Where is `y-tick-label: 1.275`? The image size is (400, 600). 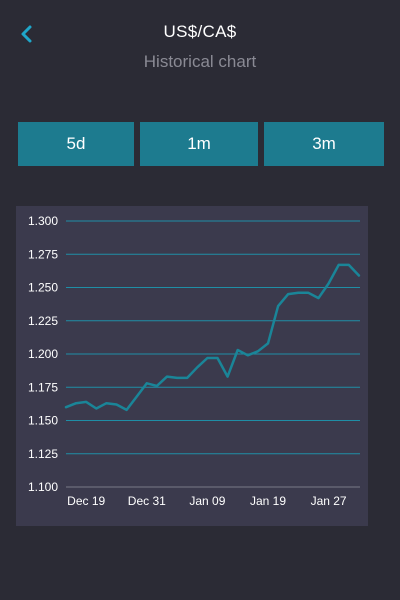
y-tick-label: 1.275 is located at coordinates (43, 254).